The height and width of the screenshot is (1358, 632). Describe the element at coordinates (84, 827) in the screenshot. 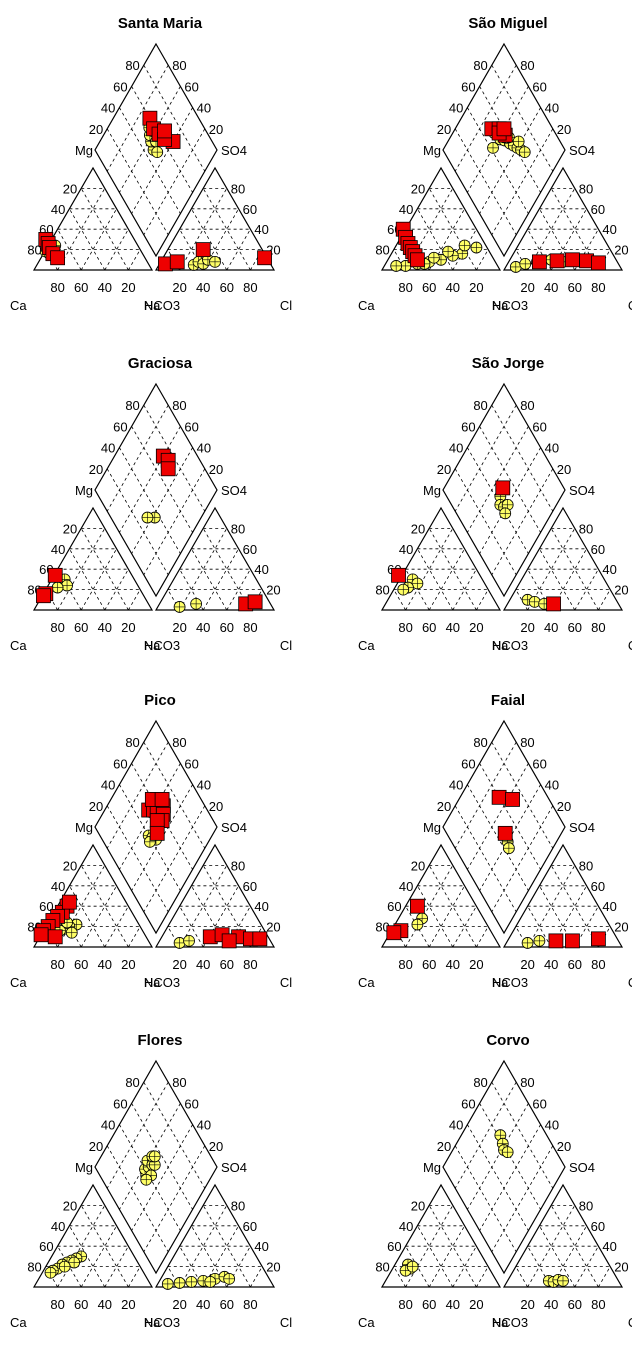

I see `axis-label-mg: Mg` at that location.